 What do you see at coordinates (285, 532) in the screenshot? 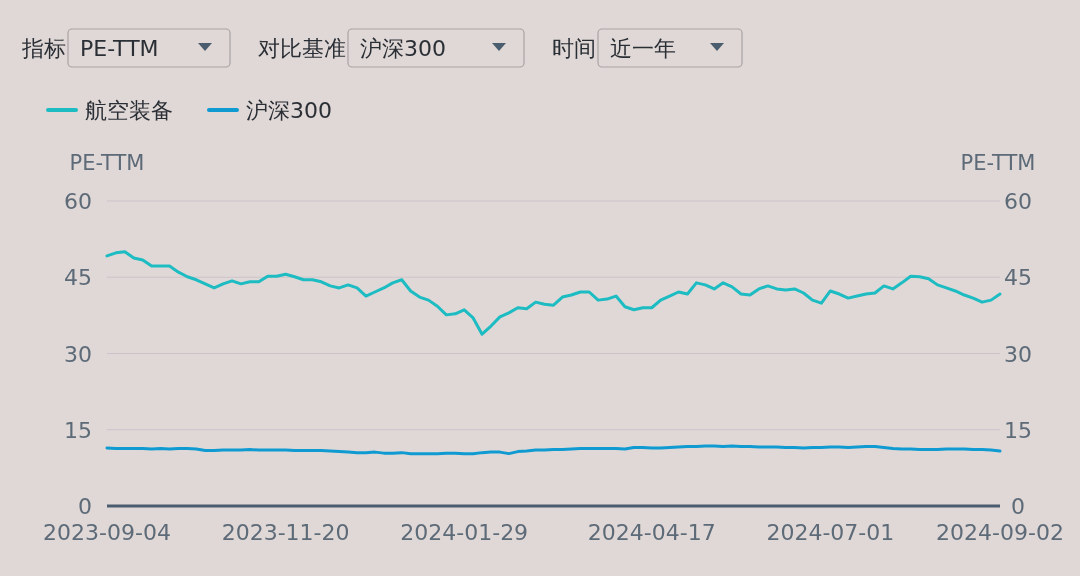
I see `x-tick-label: 2023-11-20` at bounding box center [285, 532].